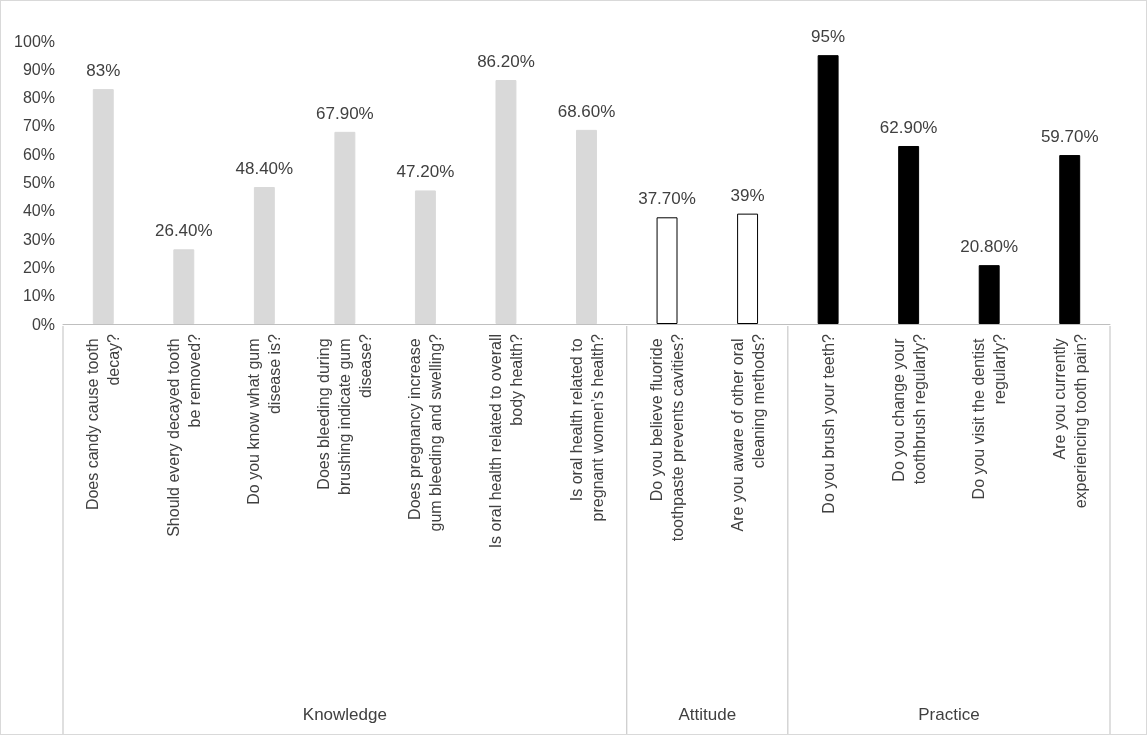  What do you see at coordinates (345, 113) in the screenshot?
I see `data-label: 67.90%` at bounding box center [345, 113].